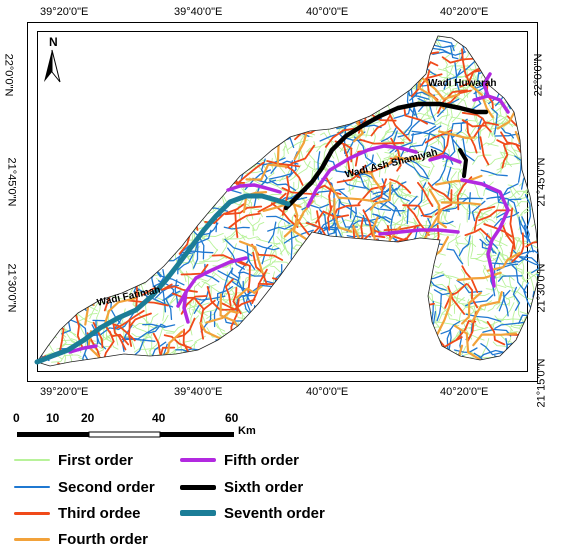 Image resolution: width=564 pixels, height=550 pixels. Describe the element at coordinates (327, 392) in the screenshot. I see `bottom-lon-label-3: 40°0'0"E` at that location.